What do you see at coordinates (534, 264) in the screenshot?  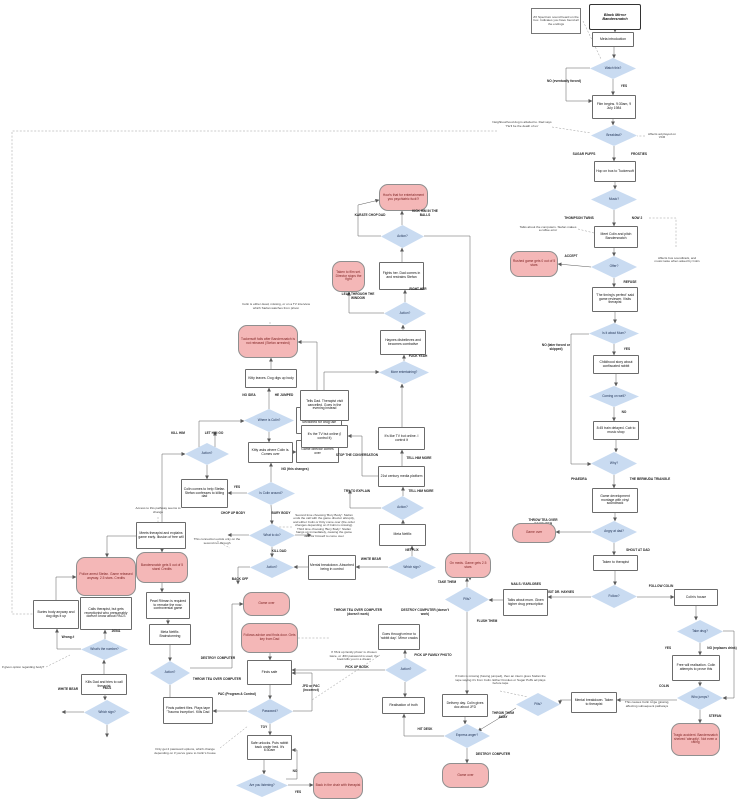 I see `ending-0-stars: Rushed game gets 0 out of 5 stars` at bounding box center [534, 264].